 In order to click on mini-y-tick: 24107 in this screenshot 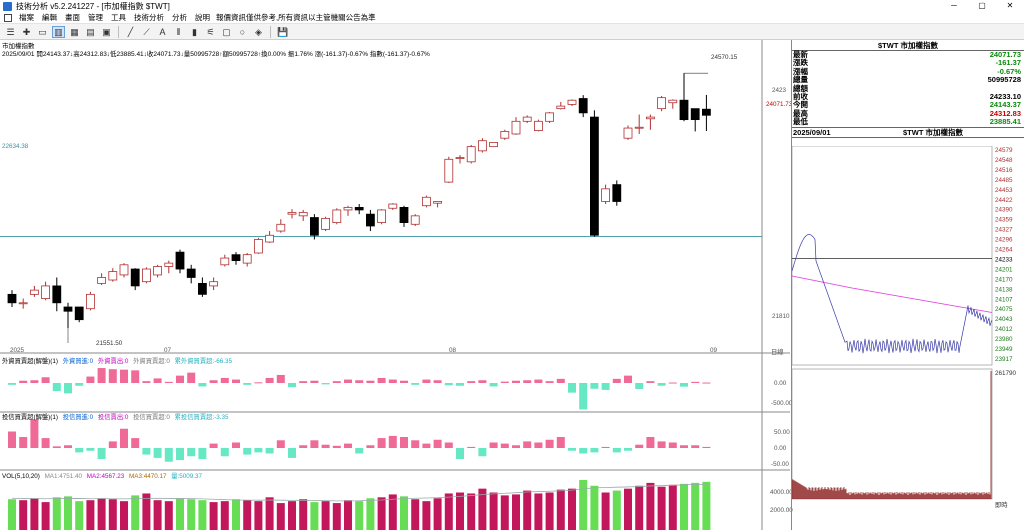, I will do `click(1004, 299)`.